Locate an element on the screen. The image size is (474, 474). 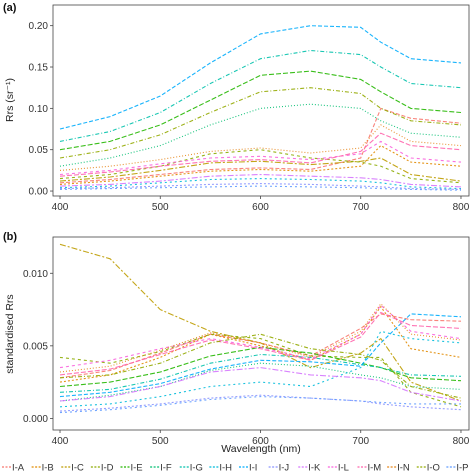
legend-label: I-L is located at coordinates (343, 468).